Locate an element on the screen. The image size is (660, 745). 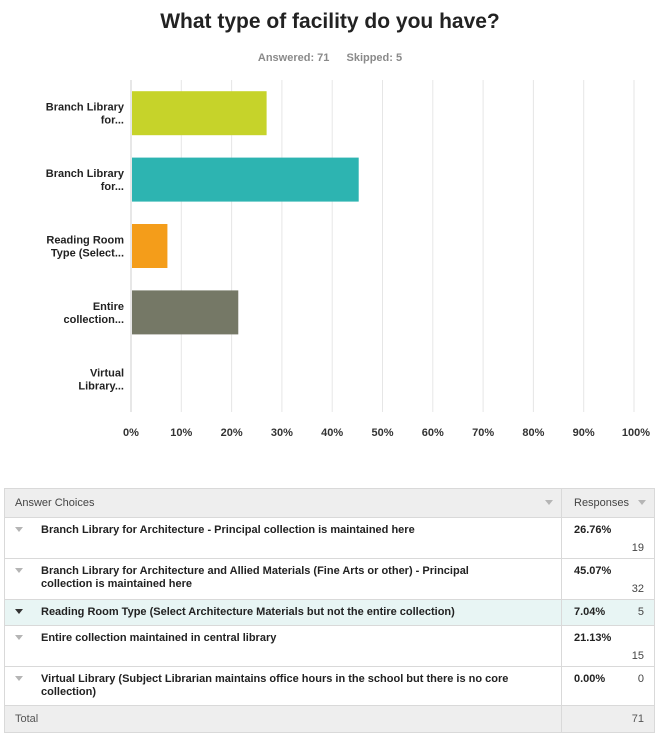
response-percent: 7.04% is located at coordinates (590, 612).